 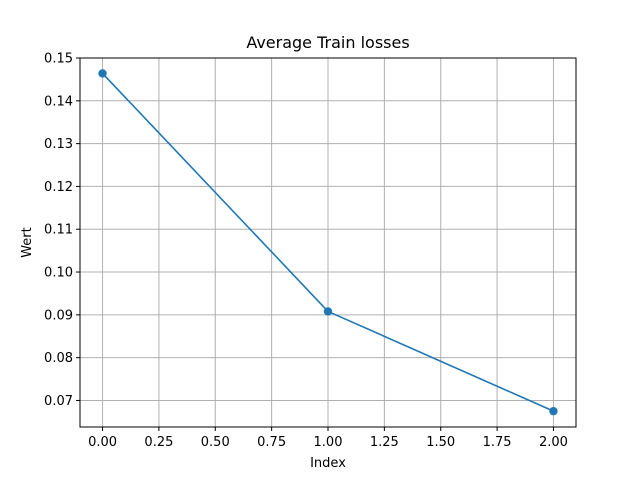 What do you see at coordinates (58, 144) in the screenshot?
I see `y-tick-label: 0.13` at bounding box center [58, 144].